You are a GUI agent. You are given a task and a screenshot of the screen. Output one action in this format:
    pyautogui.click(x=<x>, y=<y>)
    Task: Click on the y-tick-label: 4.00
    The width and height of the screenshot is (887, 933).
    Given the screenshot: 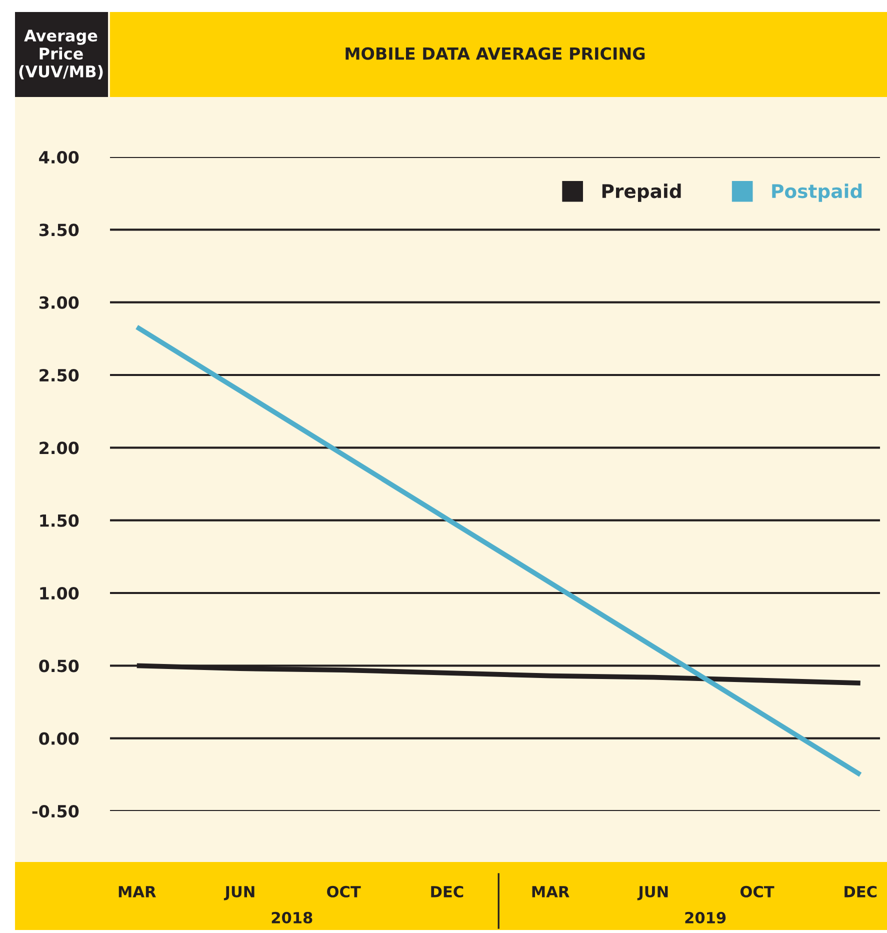 What is the action you would take?
    pyautogui.click(x=59, y=157)
    